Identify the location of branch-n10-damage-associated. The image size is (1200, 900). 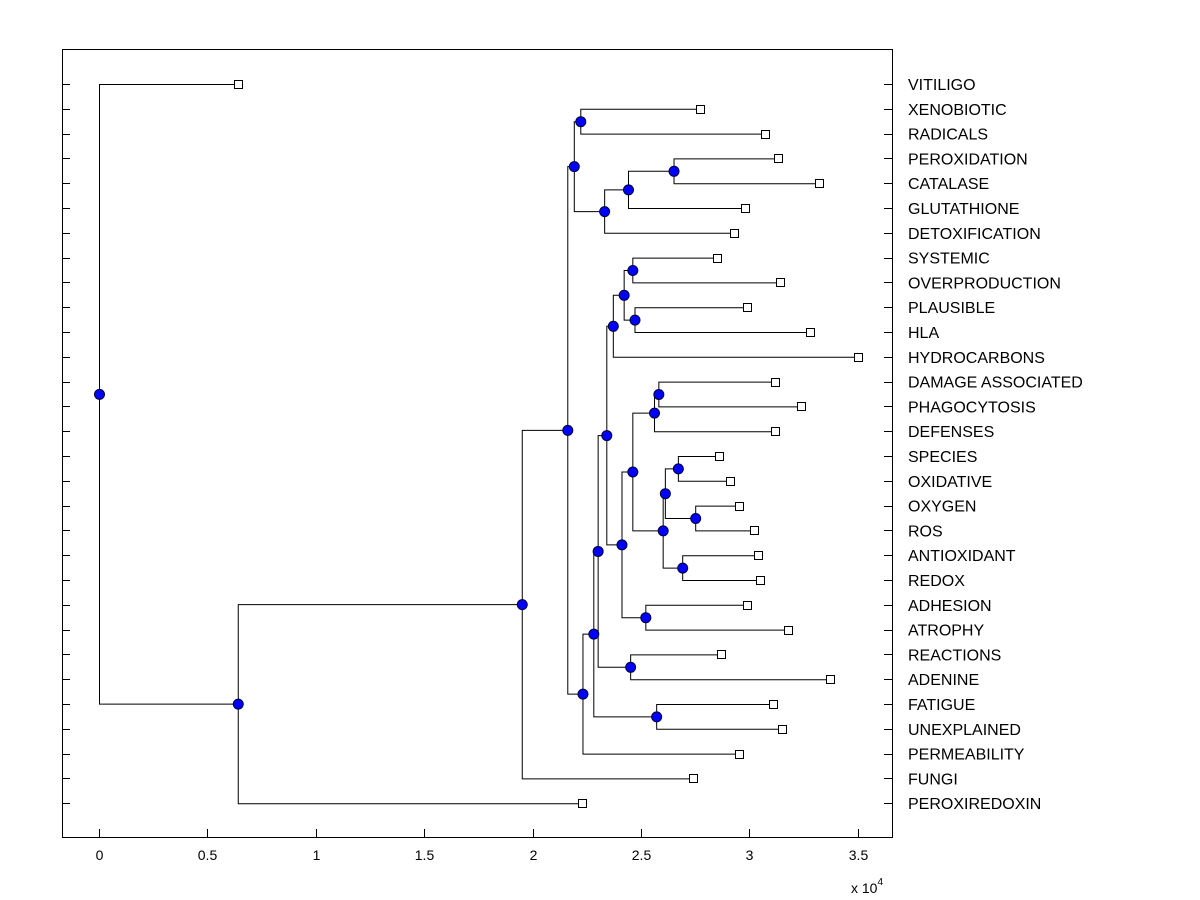
(717, 387).